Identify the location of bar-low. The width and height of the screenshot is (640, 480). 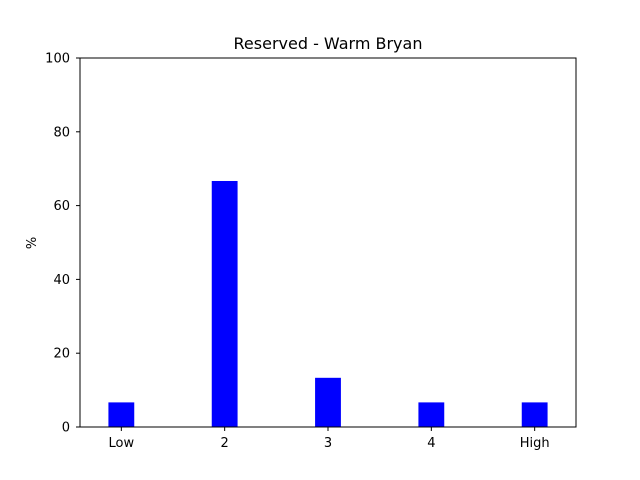
(121, 414).